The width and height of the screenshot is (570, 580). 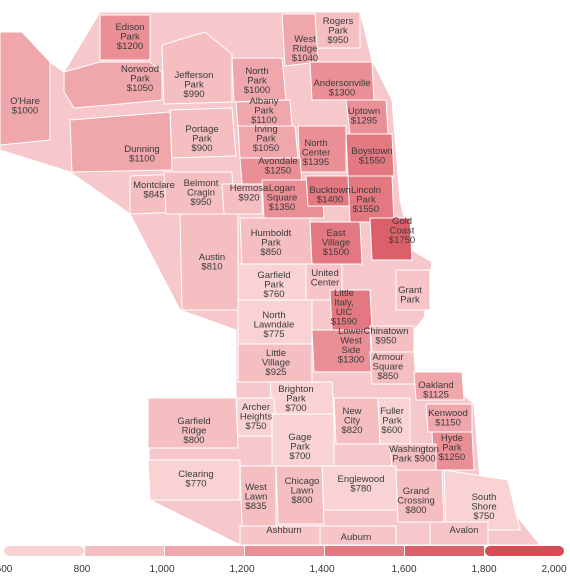 What do you see at coordinates (388, 367) in the screenshot?
I see `label-line: Square` at bounding box center [388, 367].